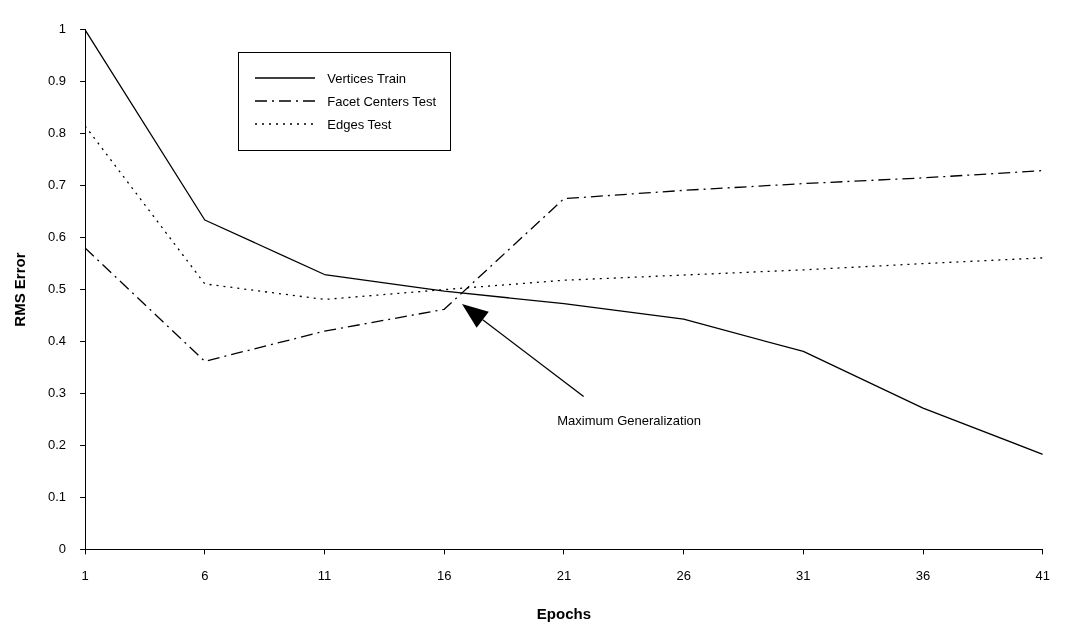 This screenshot has width=1072, height=637. What do you see at coordinates (359, 124) in the screenshot?
I see `legend-label: Edges Test` at bounding box center [359, 124].